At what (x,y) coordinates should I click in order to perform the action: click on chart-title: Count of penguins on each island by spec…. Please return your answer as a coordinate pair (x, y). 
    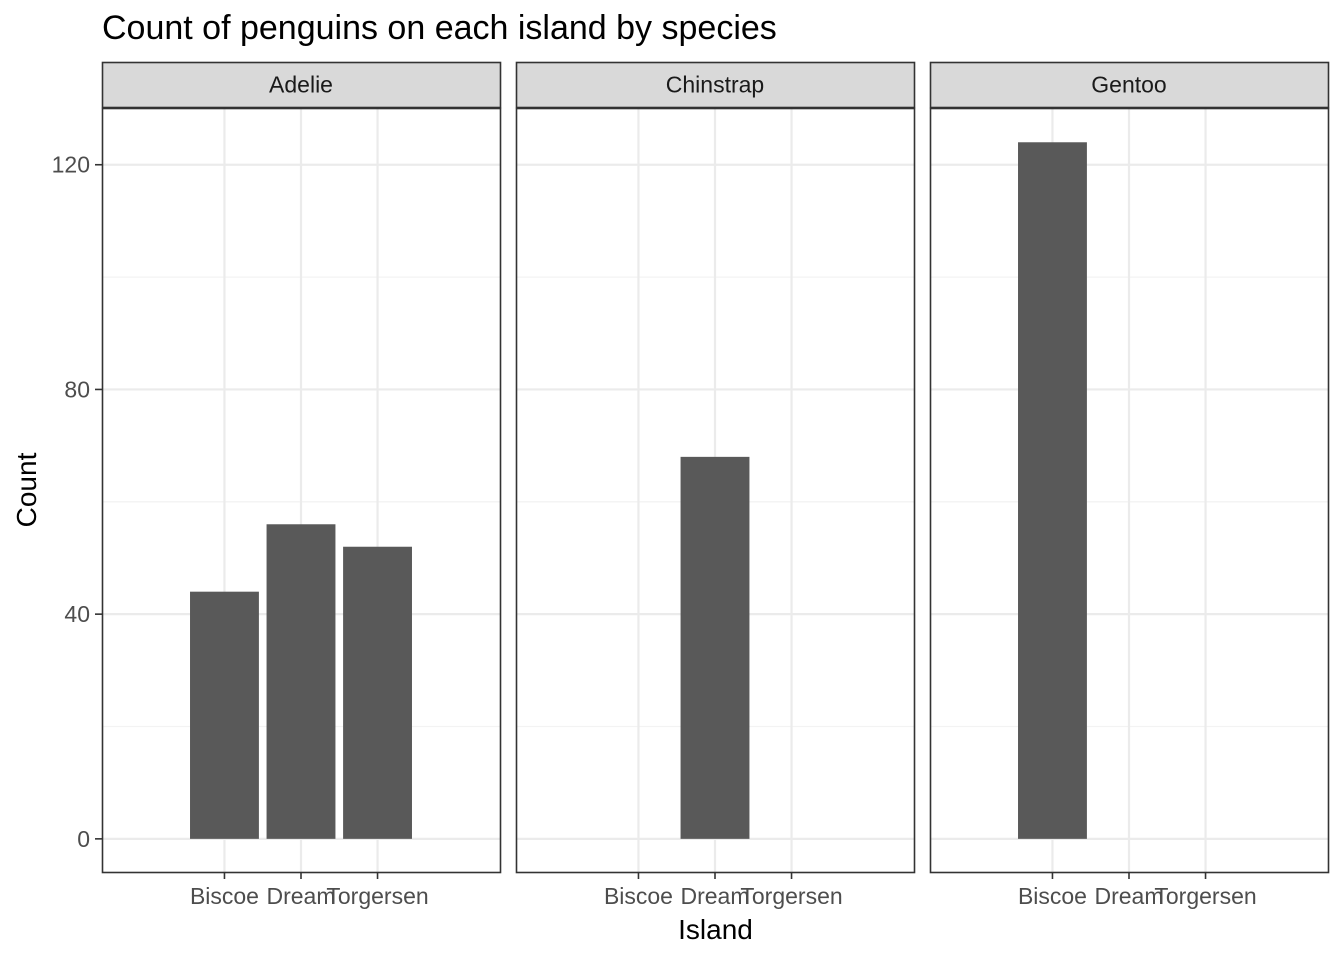
    Looking at the image, I should click on (439, 28).